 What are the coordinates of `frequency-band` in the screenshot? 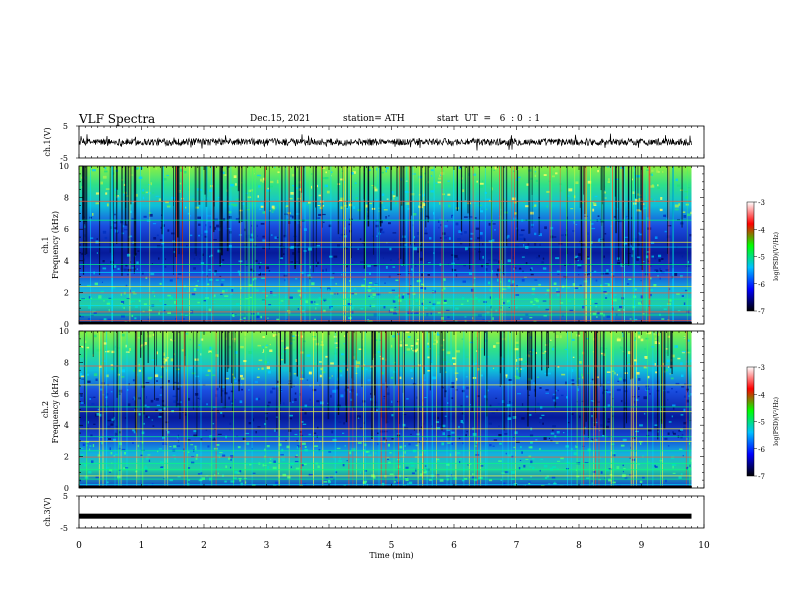 It's located at (385, 277).